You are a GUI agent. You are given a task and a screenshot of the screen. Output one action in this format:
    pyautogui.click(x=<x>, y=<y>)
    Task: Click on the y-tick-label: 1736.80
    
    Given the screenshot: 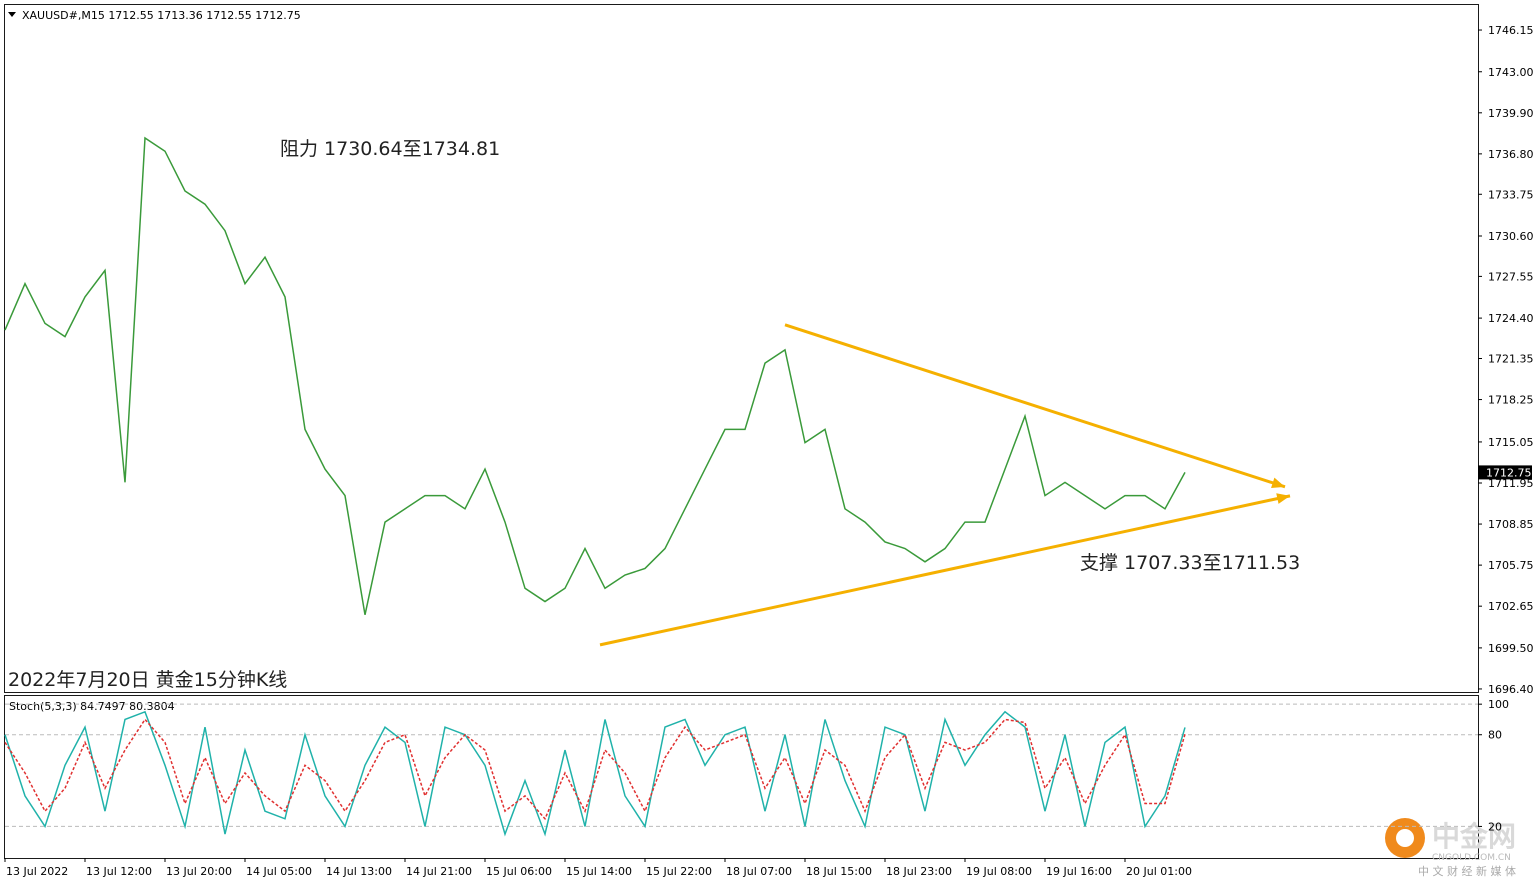 What is the action you would take?
    pyautogui.click(x=1511, y=154)
    